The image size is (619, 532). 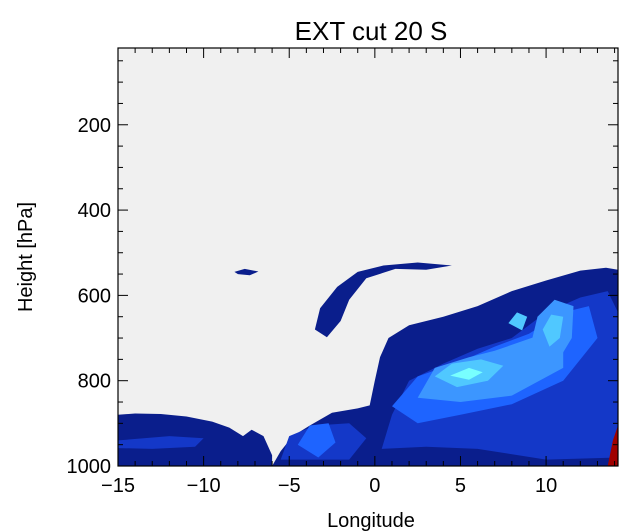 I want to click on y-tick-label: 800, so click(x=94, y=382).